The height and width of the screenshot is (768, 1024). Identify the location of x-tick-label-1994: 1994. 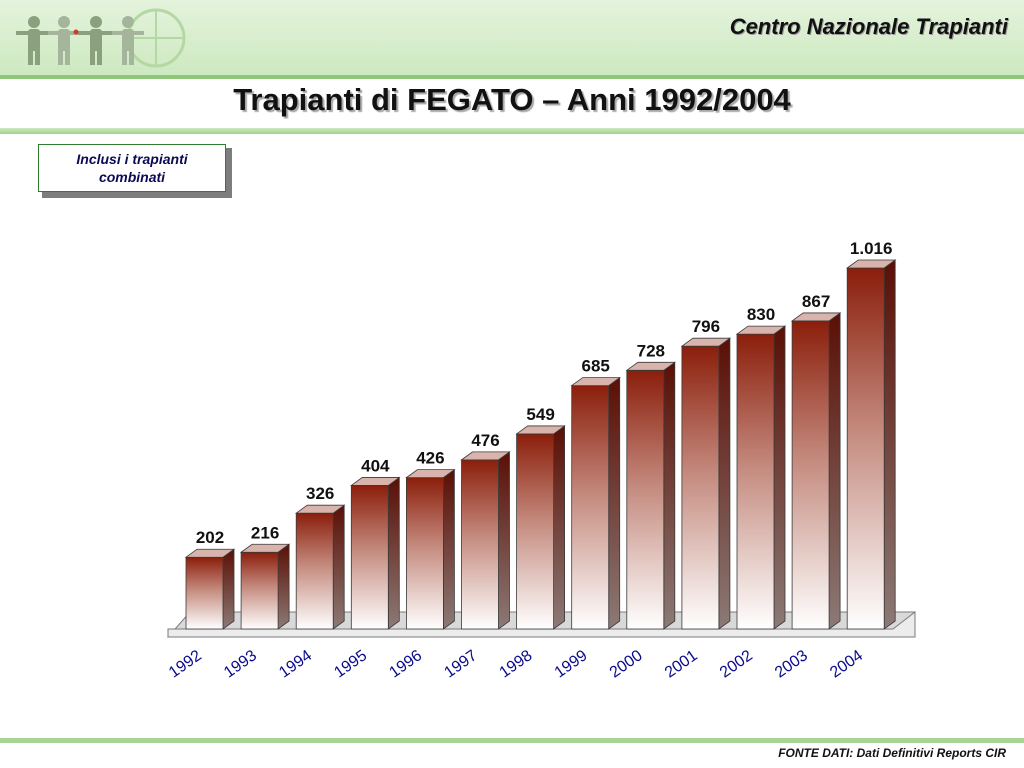
(295, 664).